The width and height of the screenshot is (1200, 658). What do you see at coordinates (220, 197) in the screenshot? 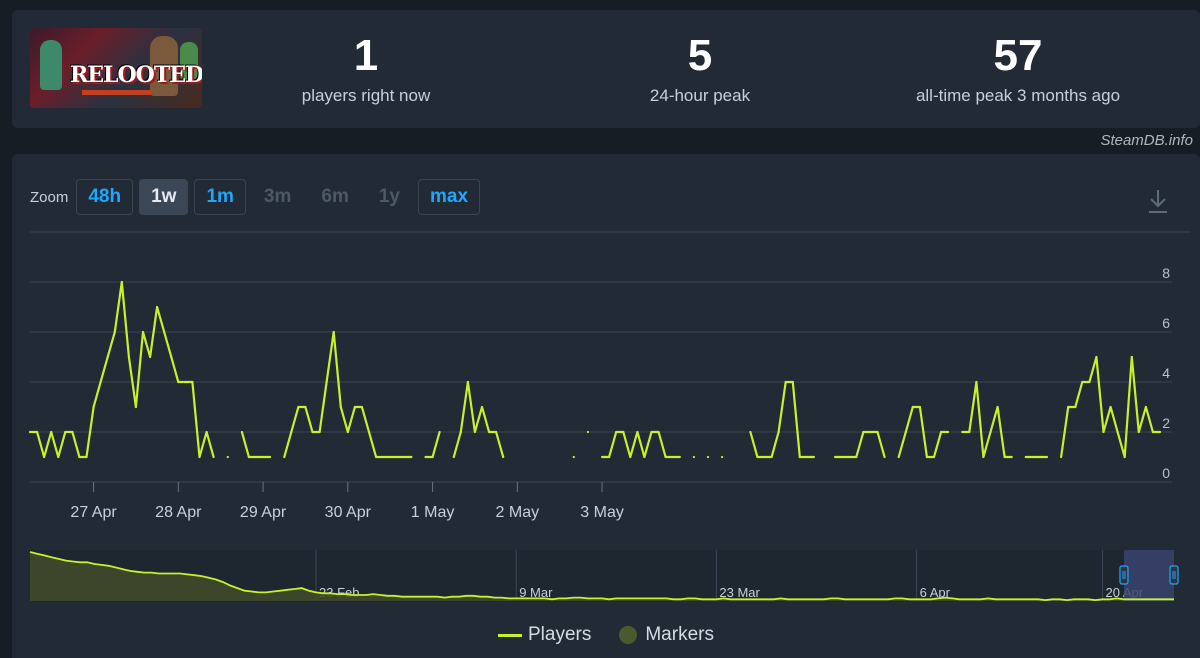
I see `zoom-1m-button: 1m` at bounding box center [220, 197].